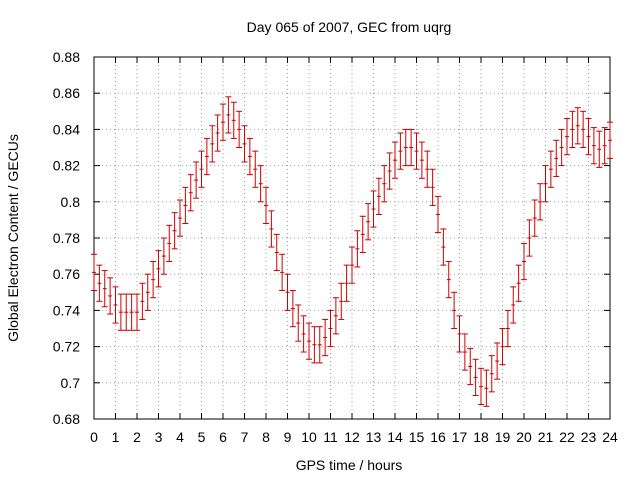  I want to click on x-tick-label: 5, so click(202, 437).